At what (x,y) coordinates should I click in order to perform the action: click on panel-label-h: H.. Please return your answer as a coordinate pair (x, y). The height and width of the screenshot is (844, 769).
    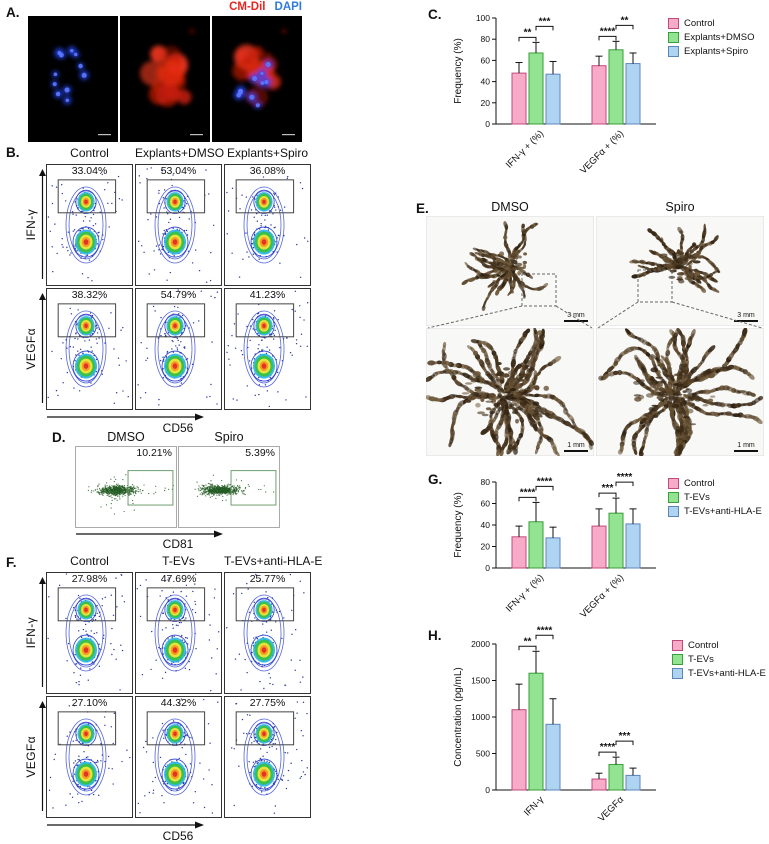
    Looking at the image, I should click on (435, 635).